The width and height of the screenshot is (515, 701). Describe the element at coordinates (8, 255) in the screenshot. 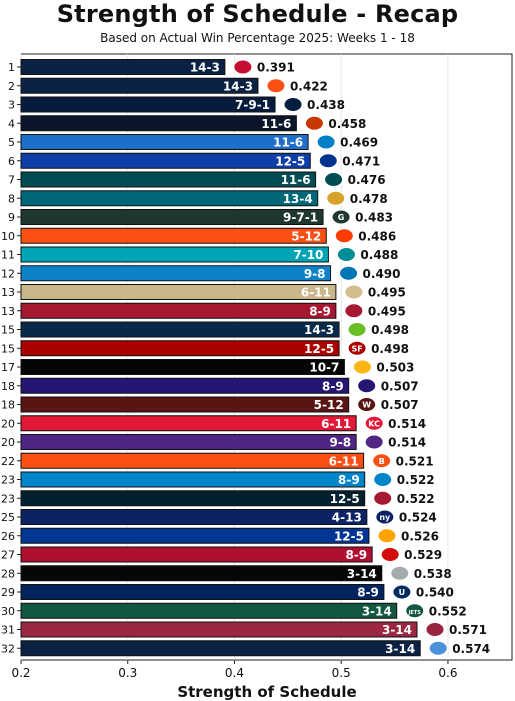

I see `rank-label: 11` at that location.